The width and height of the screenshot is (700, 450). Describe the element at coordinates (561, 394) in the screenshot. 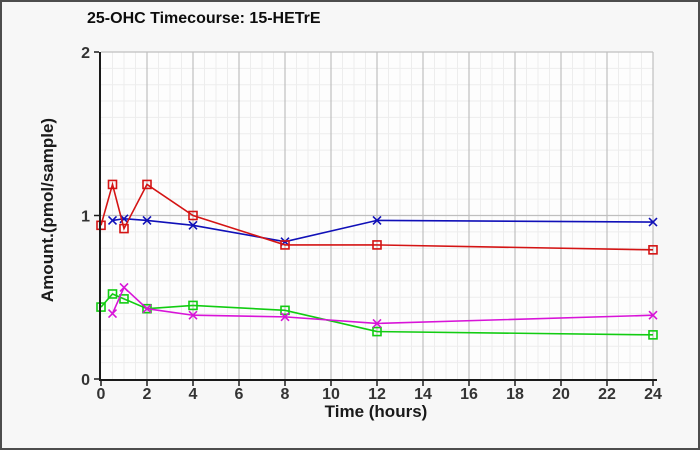

I see `x-tick-label: 20` at that location.